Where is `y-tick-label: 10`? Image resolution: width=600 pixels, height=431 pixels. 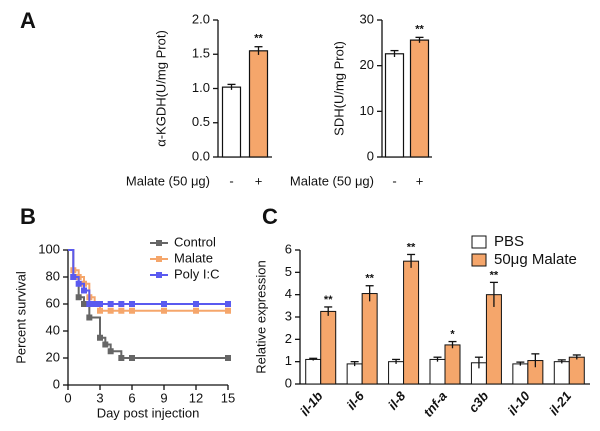 y-tick-label: 10 is located at coordinates (367, 110).